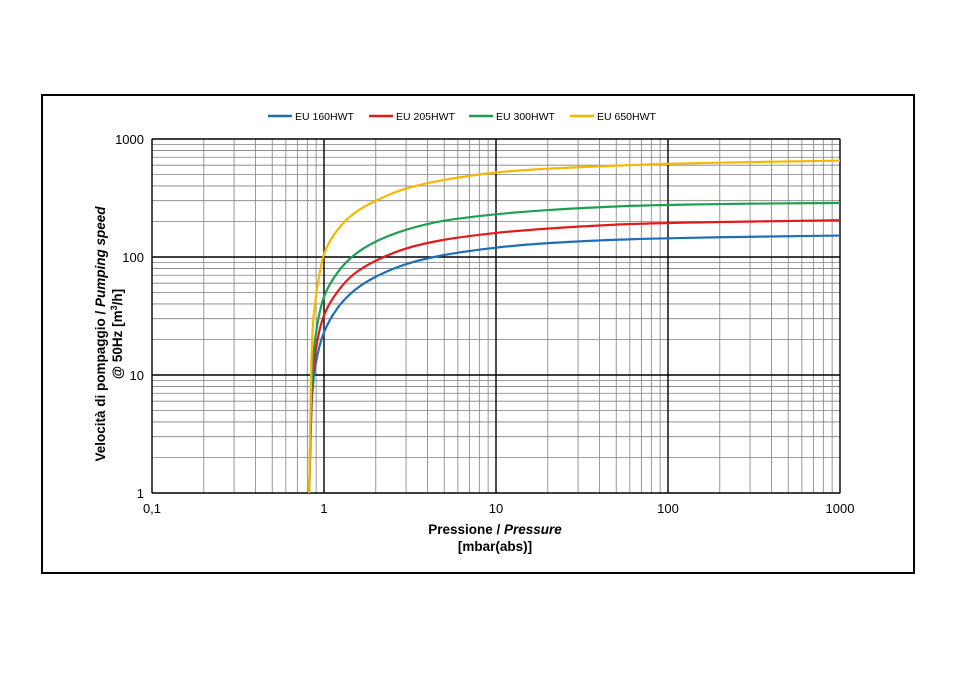 The width and height of the screenshot is (960, 679). Describe the element at coordinates (100, 334) in the screenshot. I see `y-axis-title: Velocità di pompaggio / Pumping speed` at that location.